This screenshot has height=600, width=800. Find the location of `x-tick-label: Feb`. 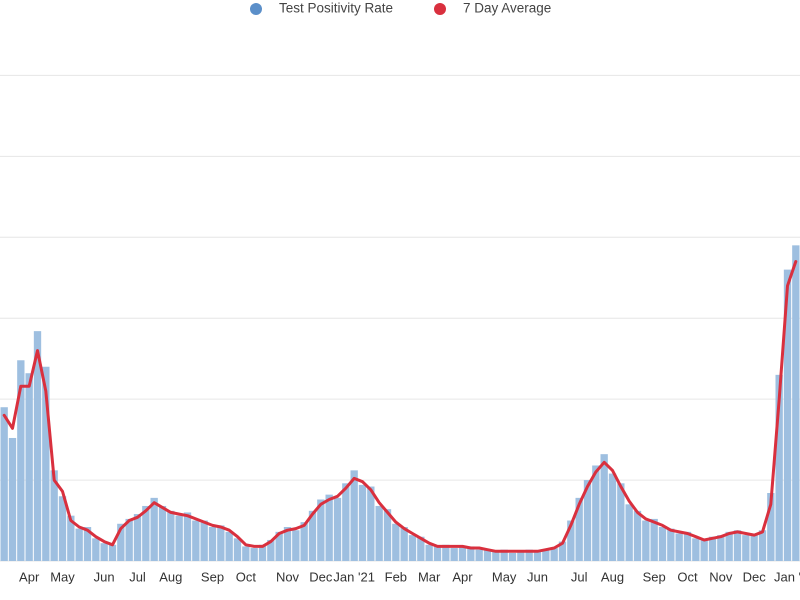

x-tick-label: Feb is located at coordinates (396, 576).